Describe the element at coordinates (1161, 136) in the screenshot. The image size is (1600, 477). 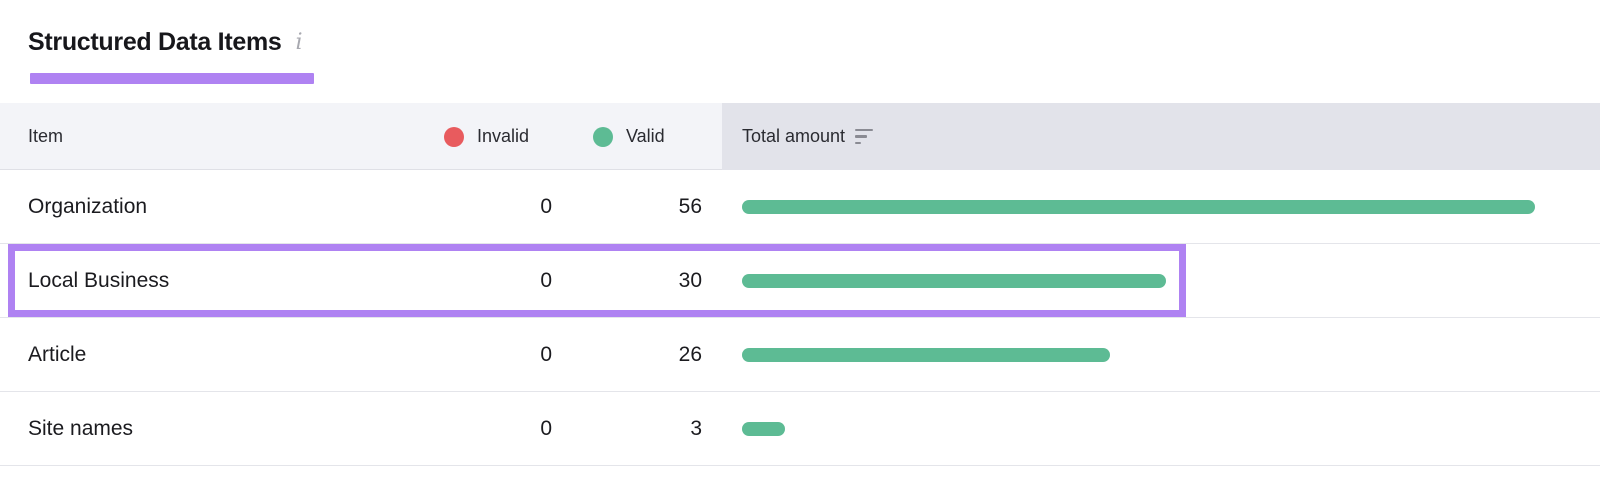
I see `column-header-total-amount: Total amount` at that location.